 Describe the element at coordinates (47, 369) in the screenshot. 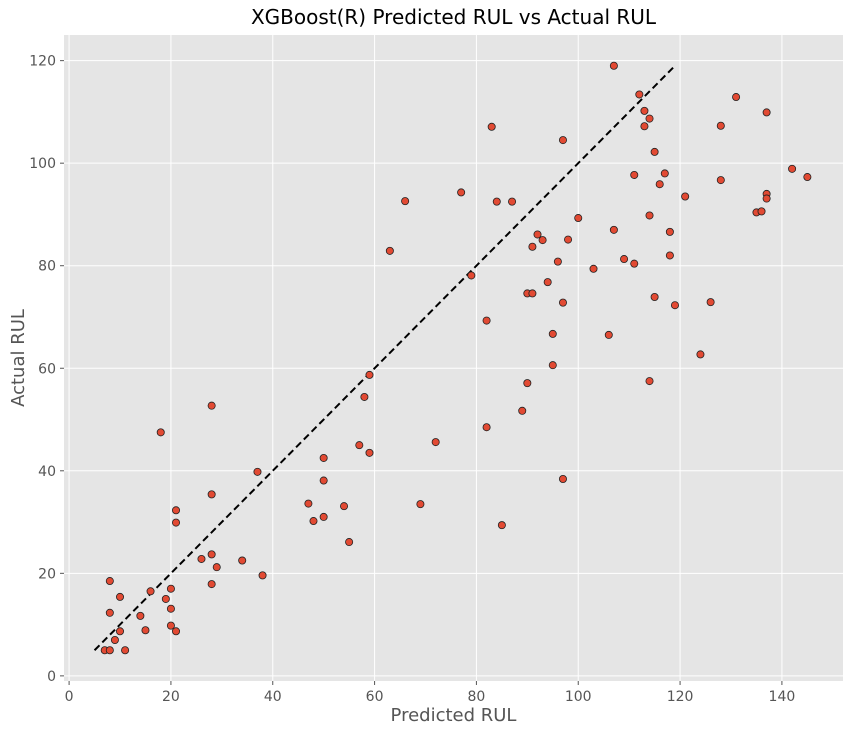

I see `y-tick-label: 60` at that location.